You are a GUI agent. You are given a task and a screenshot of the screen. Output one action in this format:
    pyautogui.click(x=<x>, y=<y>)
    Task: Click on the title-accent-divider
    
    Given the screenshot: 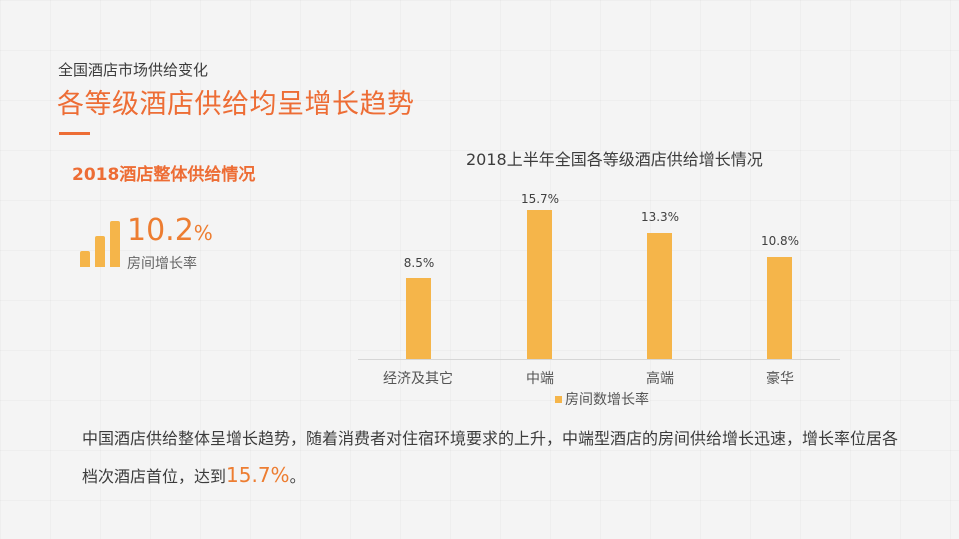 What is the action you would take?
    pyautogui.click(x=74, y=133)
    